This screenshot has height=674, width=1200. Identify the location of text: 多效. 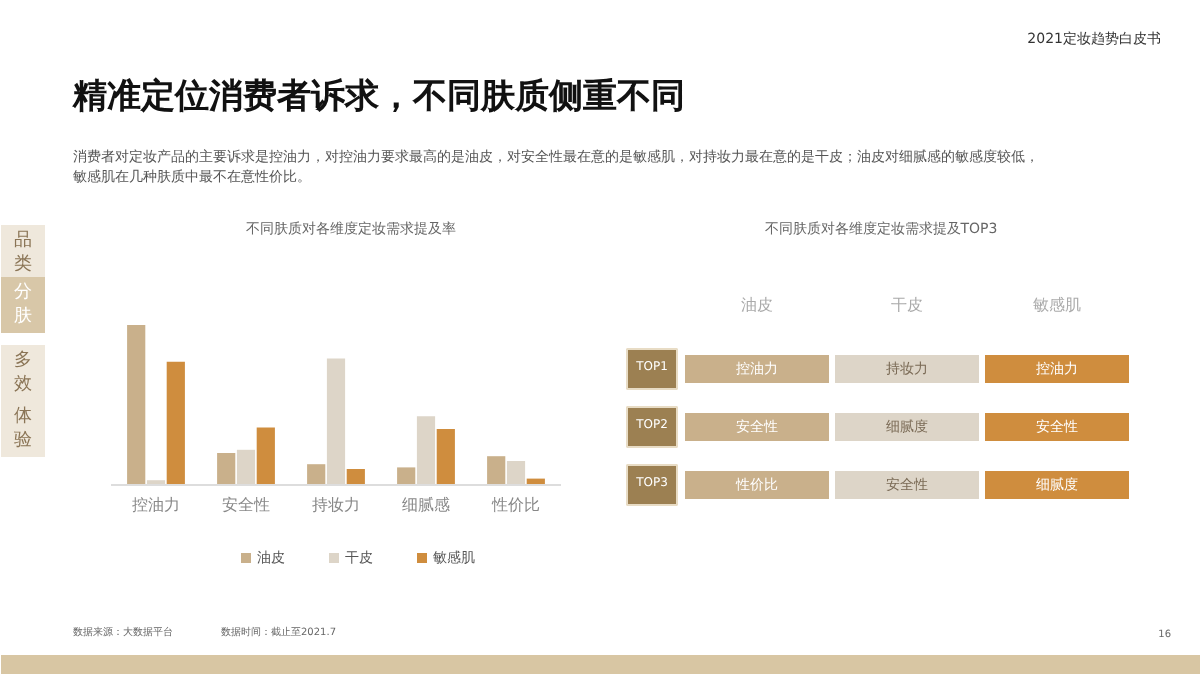
(23, 372).